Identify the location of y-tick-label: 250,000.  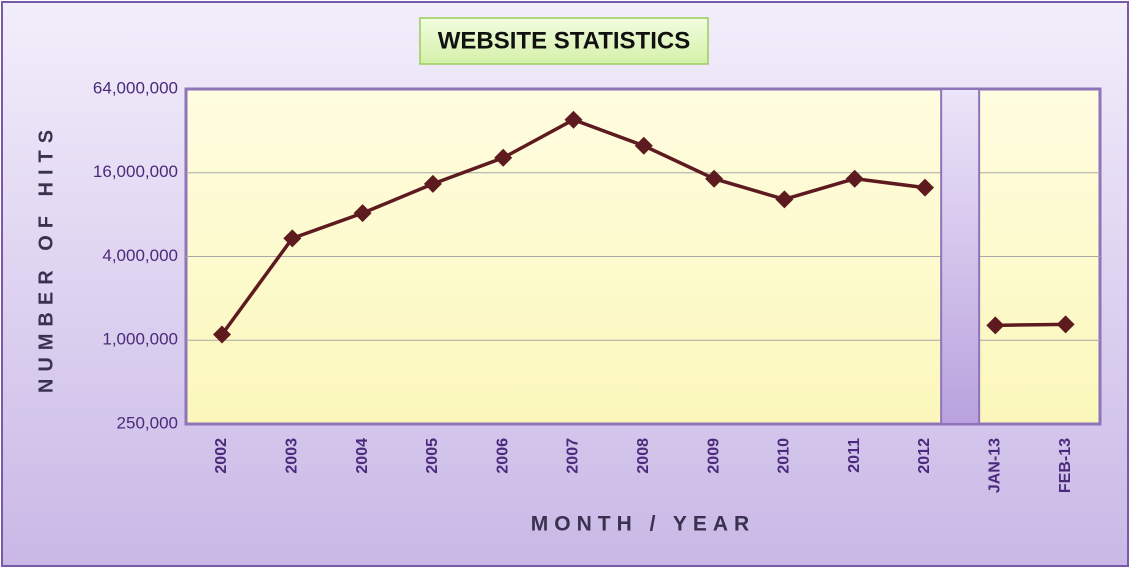
(147, 422).